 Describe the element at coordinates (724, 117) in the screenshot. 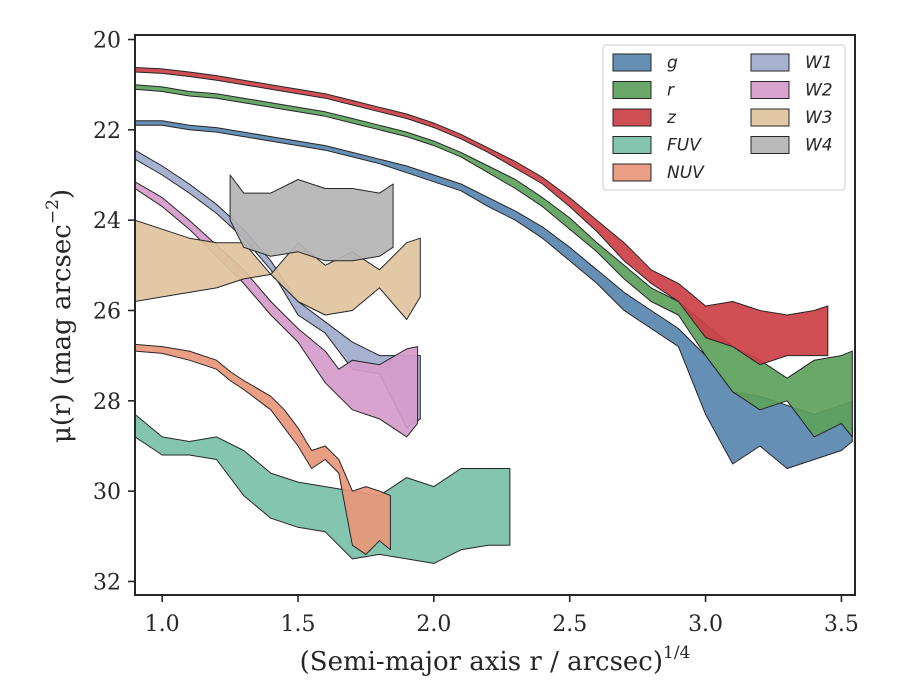

I see `legend: grz FUV NUV W1 W2 W3 W4` at that location.